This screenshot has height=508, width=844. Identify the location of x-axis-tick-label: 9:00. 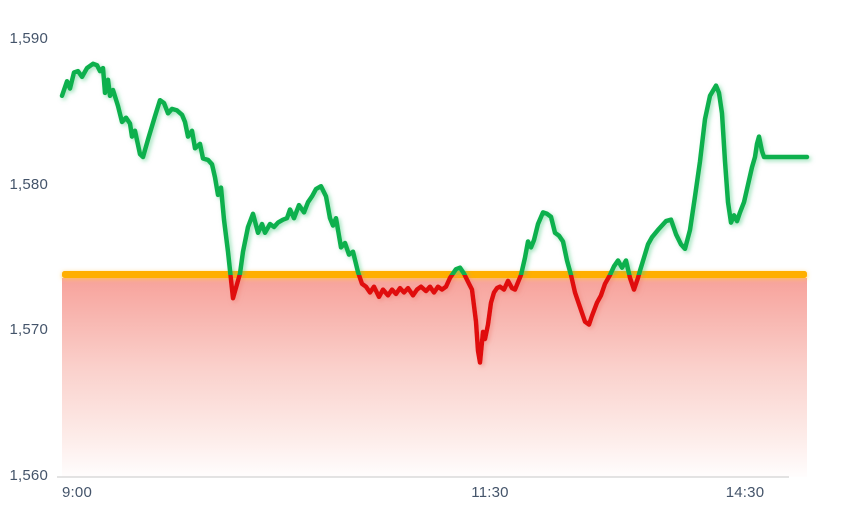
(77, 492).